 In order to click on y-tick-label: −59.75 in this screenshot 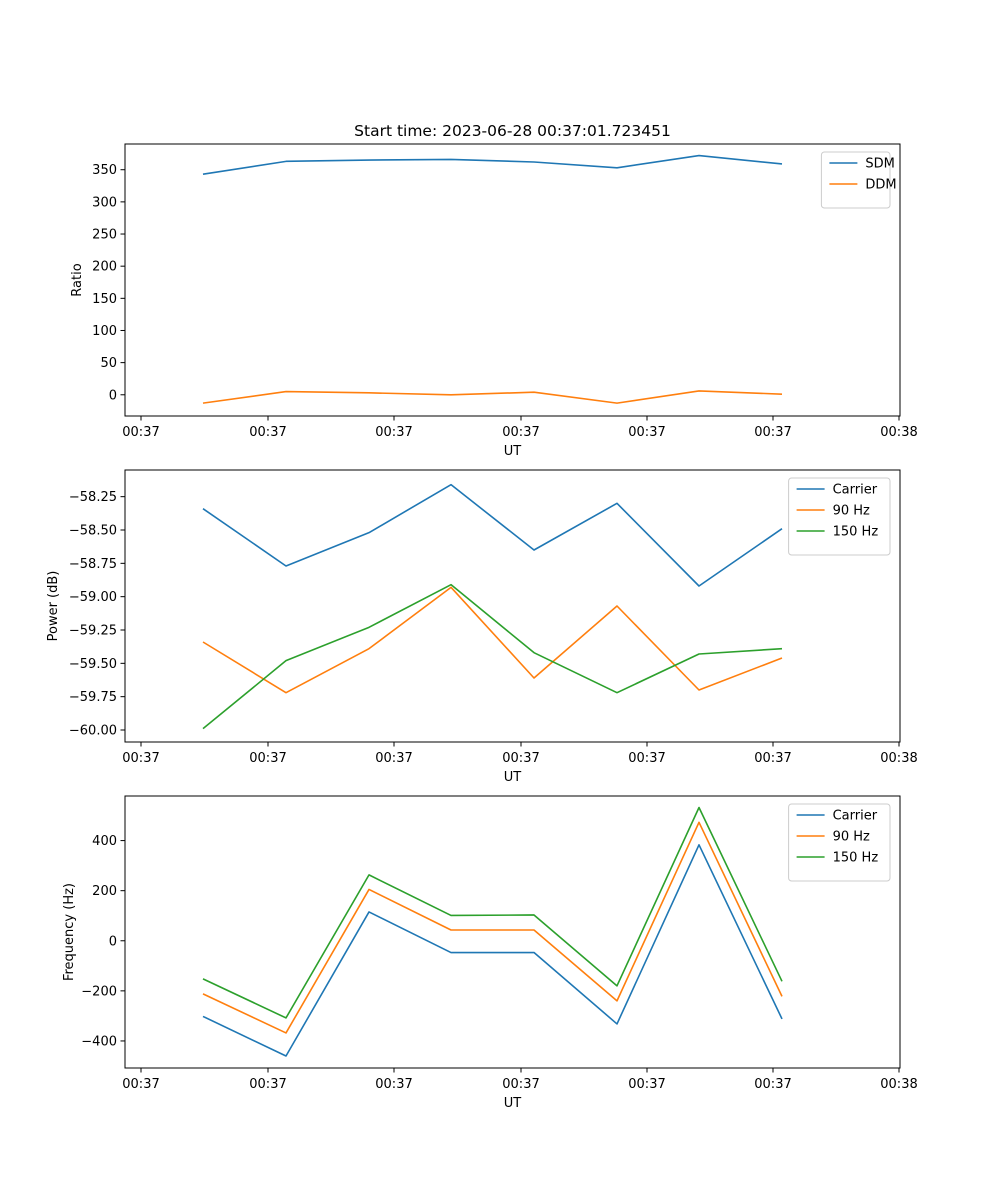, I will do `click(93, 697)`.